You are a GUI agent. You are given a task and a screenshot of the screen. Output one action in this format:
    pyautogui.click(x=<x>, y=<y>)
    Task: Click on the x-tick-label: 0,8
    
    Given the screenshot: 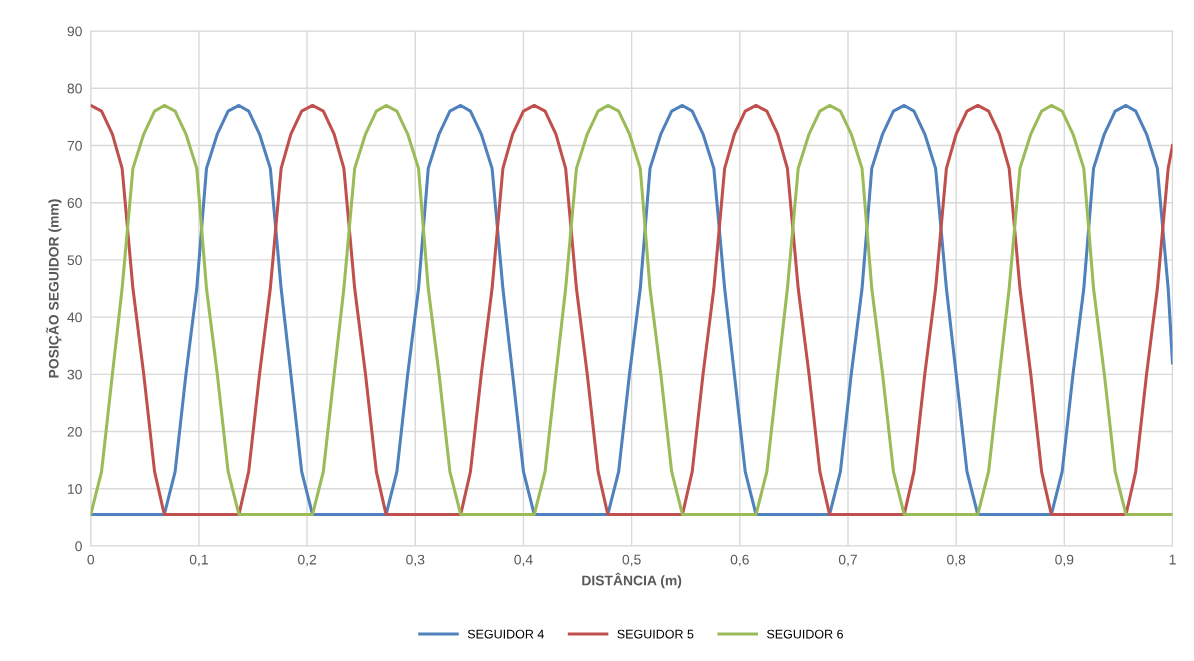 What is the action you would take?
    pyautogui.click(x=956, y=560)
    